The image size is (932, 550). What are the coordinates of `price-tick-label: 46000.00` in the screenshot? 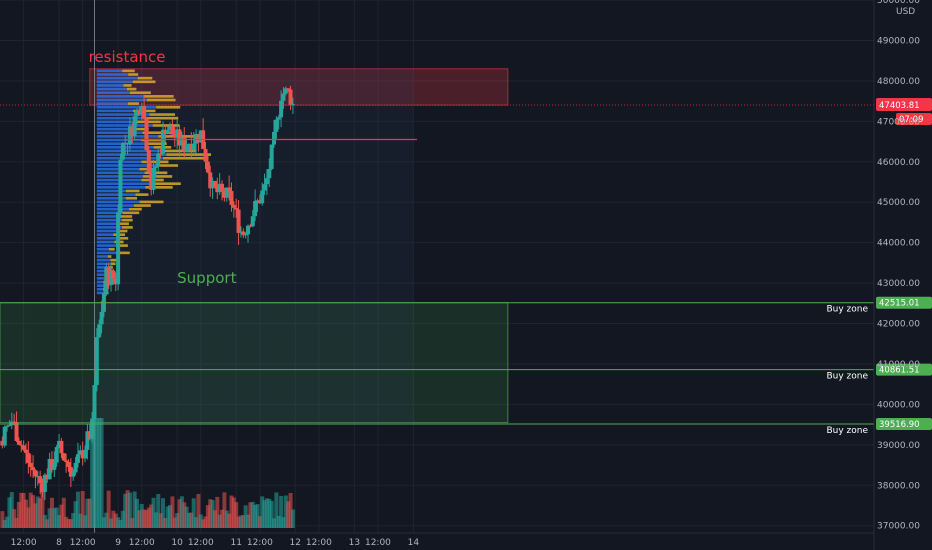 It's located at (898, 163).